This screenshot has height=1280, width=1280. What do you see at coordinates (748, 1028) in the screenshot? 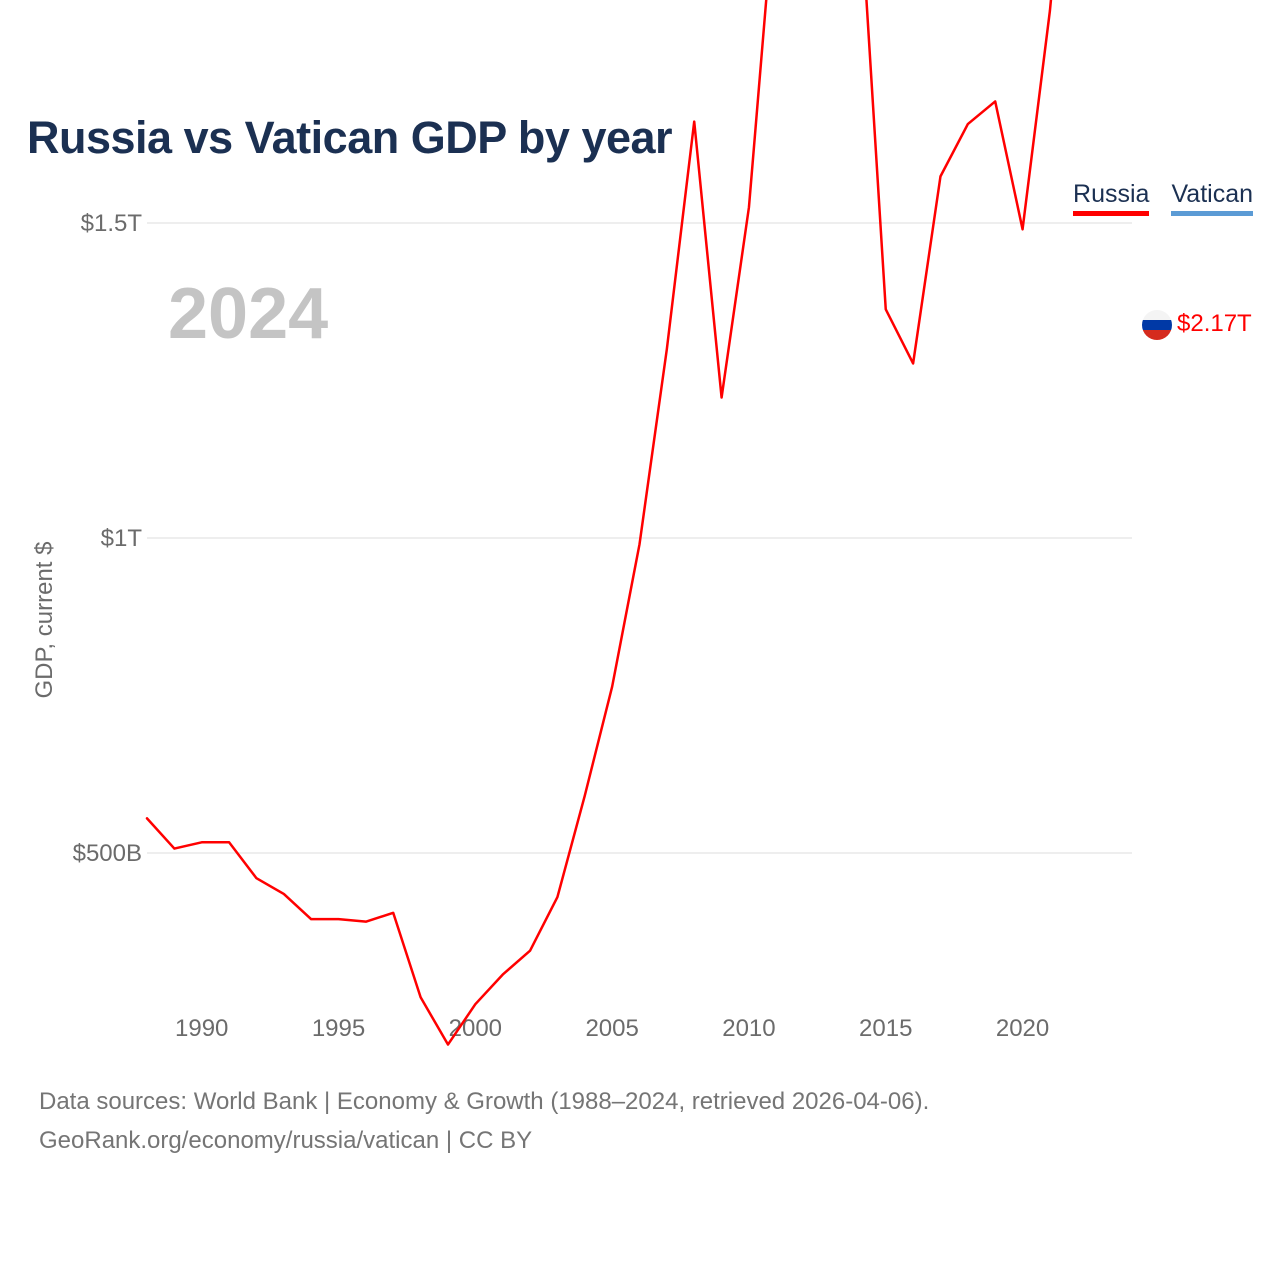
I see `x-tick-label: 2010` at bounding box center [748, 1028].